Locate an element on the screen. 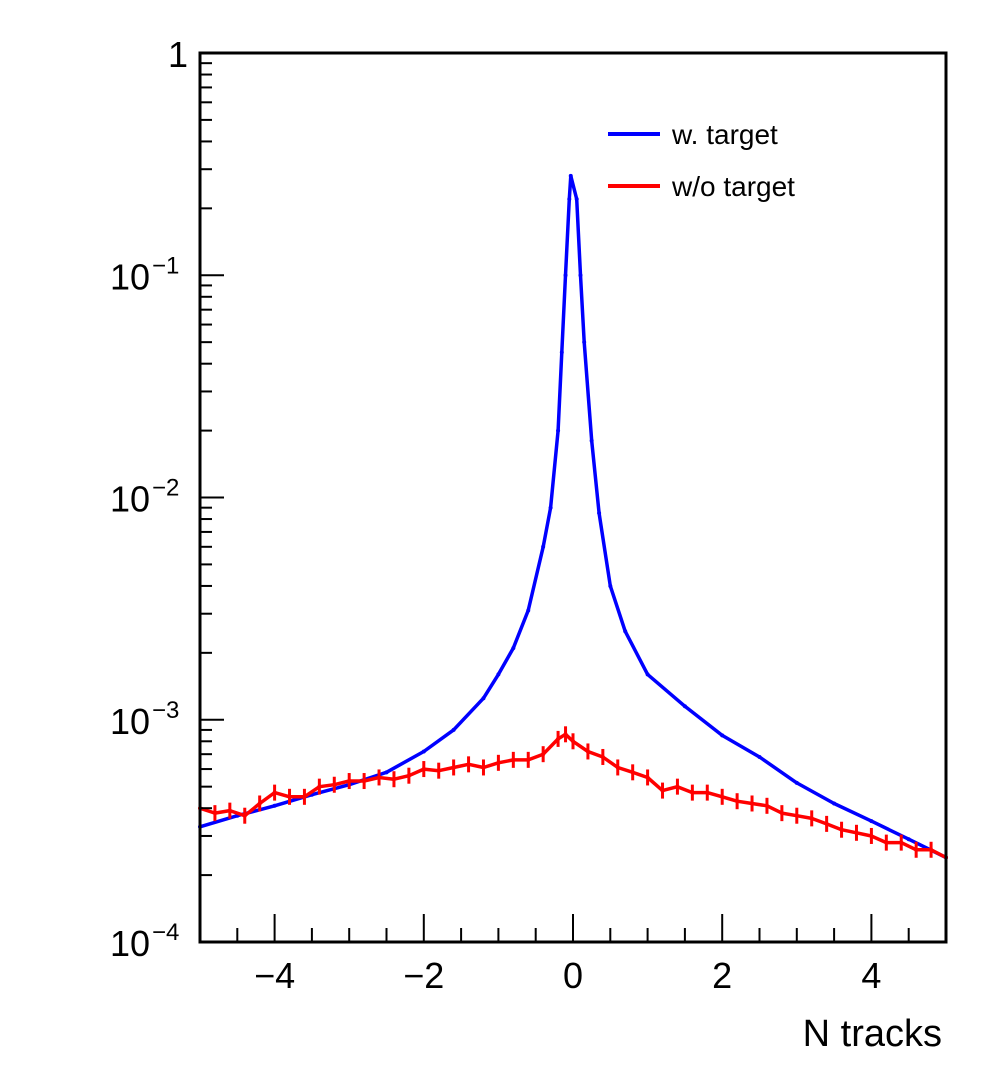 This screenshot has height=1072, width=996. y-tick-base-4: 10 is located at coordinates (130, 943).